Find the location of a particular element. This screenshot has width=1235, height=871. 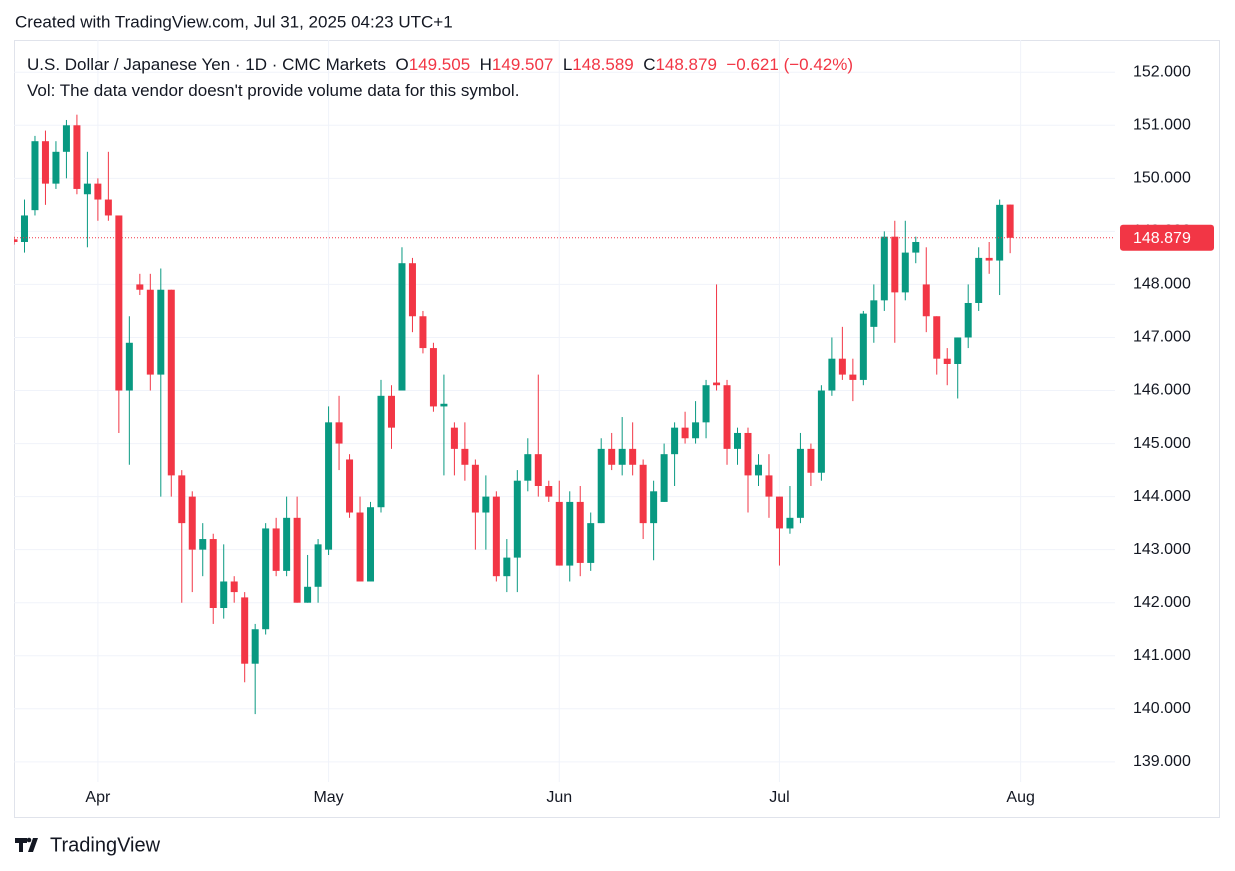

ohlc-value: 148.589 is located at coordinates (603, 64).